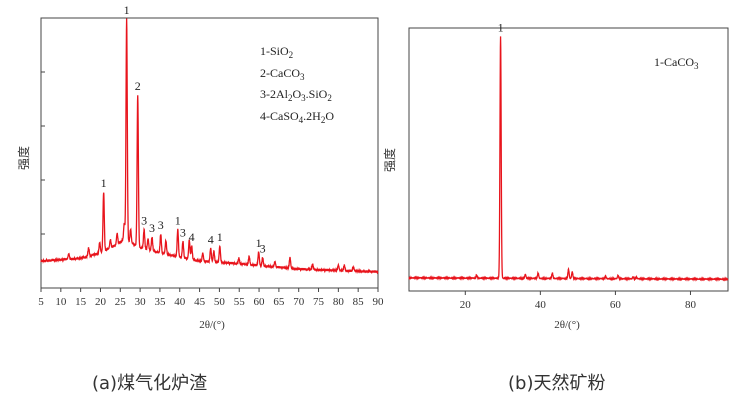  I want to click on legend-a-item-1: 1-SiO2, so click(276, 52).